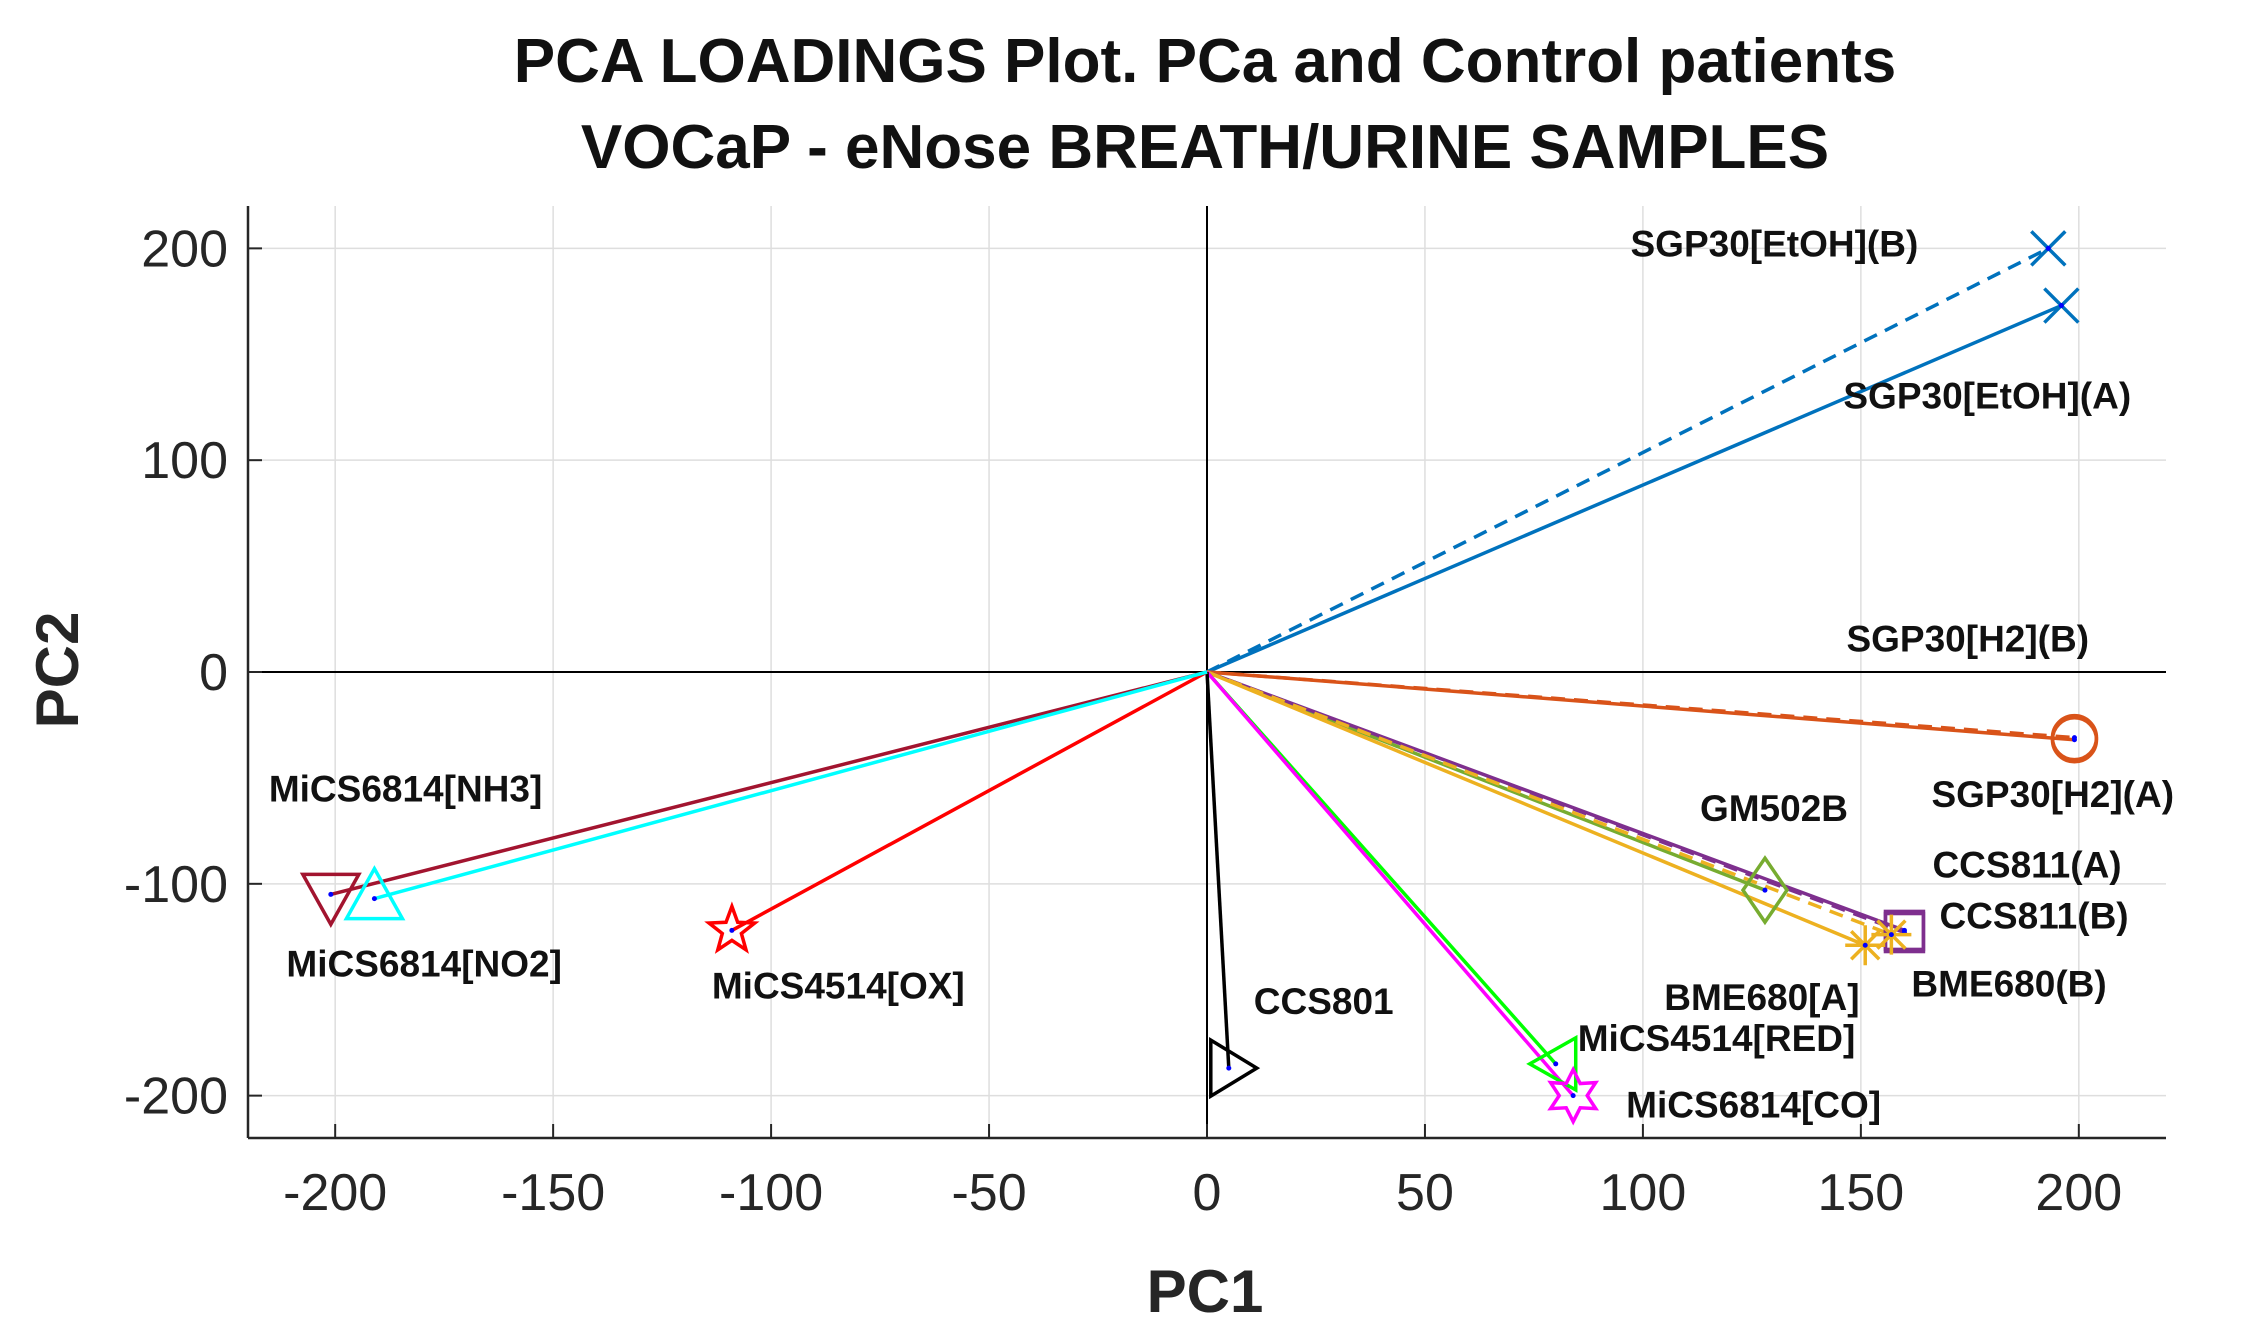 The image size is (2243, 1332). I want to click on point-label-3: SGP30[H2](A), so click(2052, 794).